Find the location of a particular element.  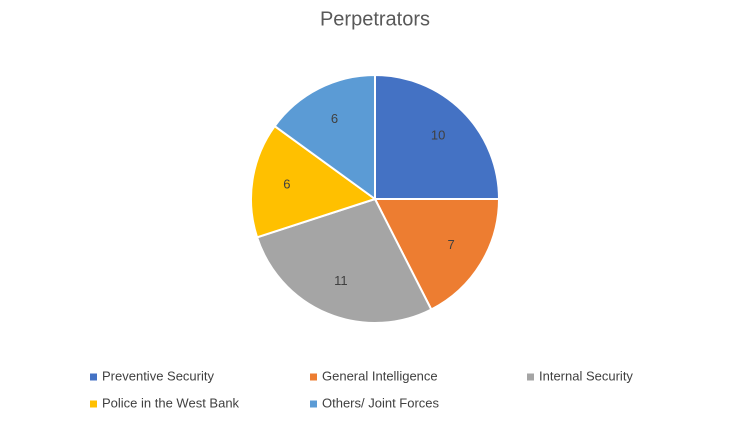

data-label: 7 is located at coordinates (451, 244).